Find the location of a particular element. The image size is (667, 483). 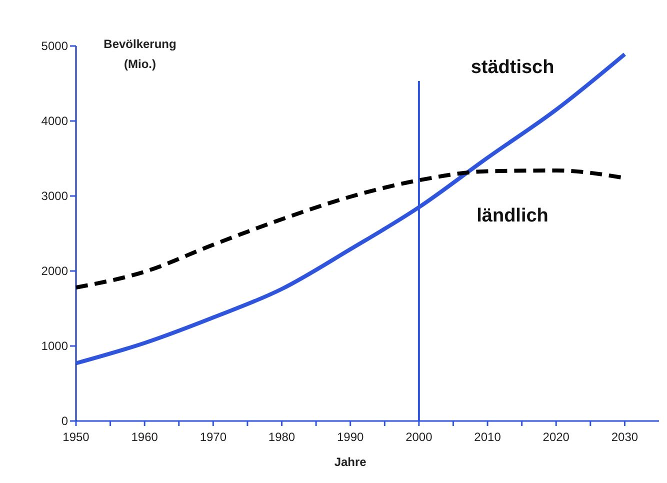

series-label: städtisch is located at coordinates (512, 67).